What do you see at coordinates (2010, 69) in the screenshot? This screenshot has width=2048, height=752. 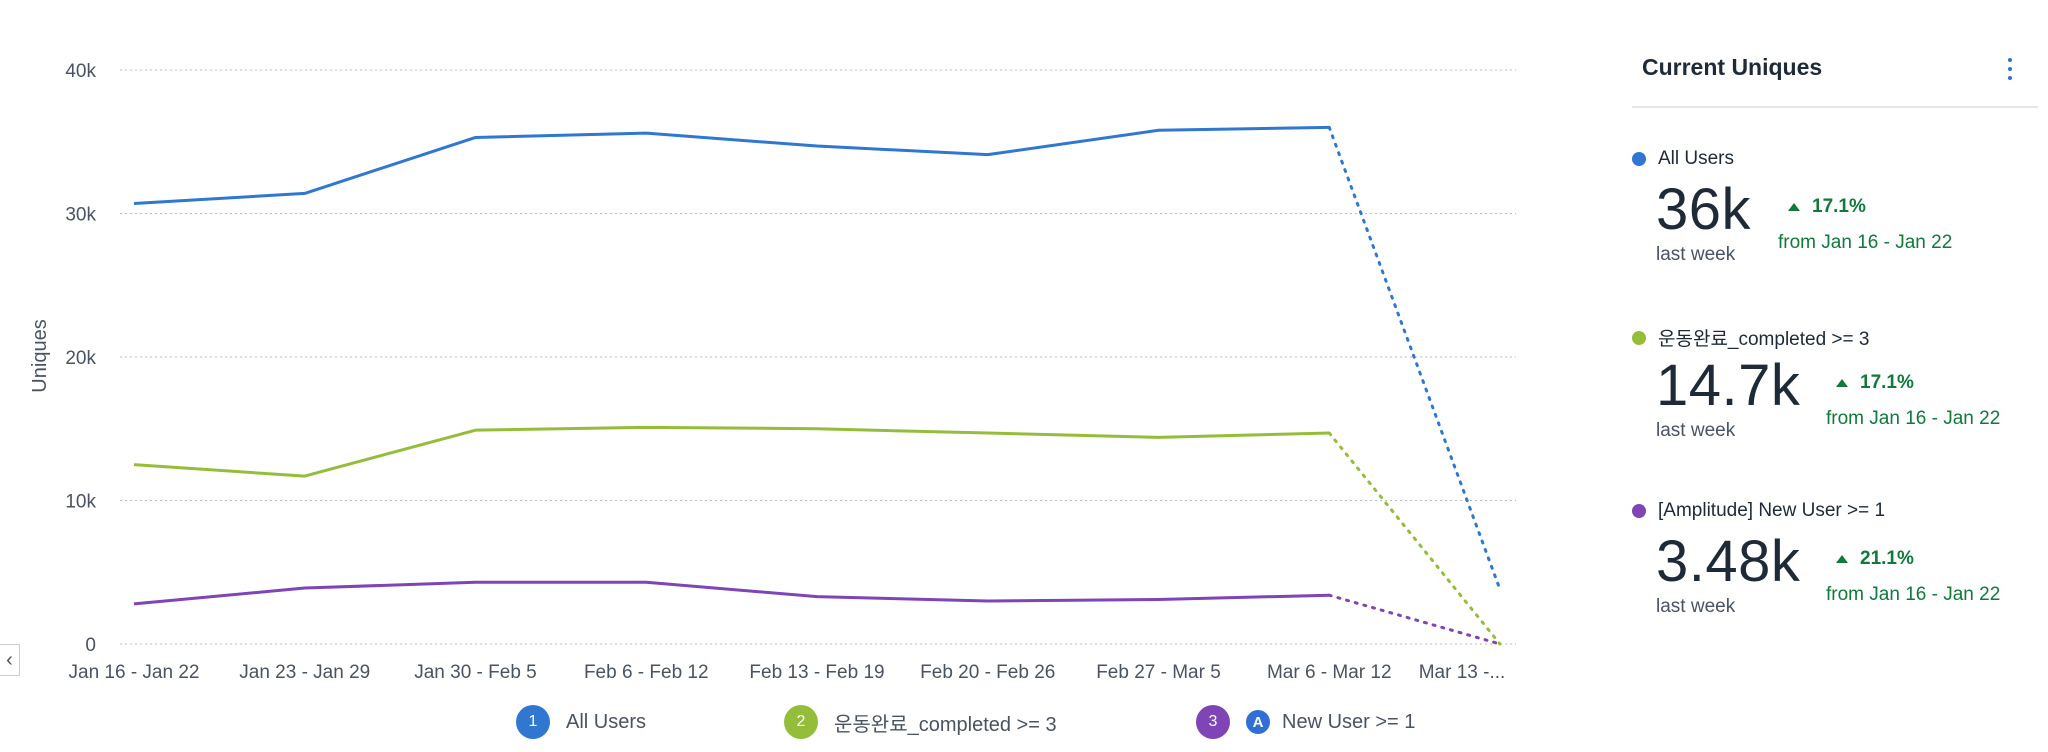 I see `more-options-icon` at bounding box center [2010, 69].